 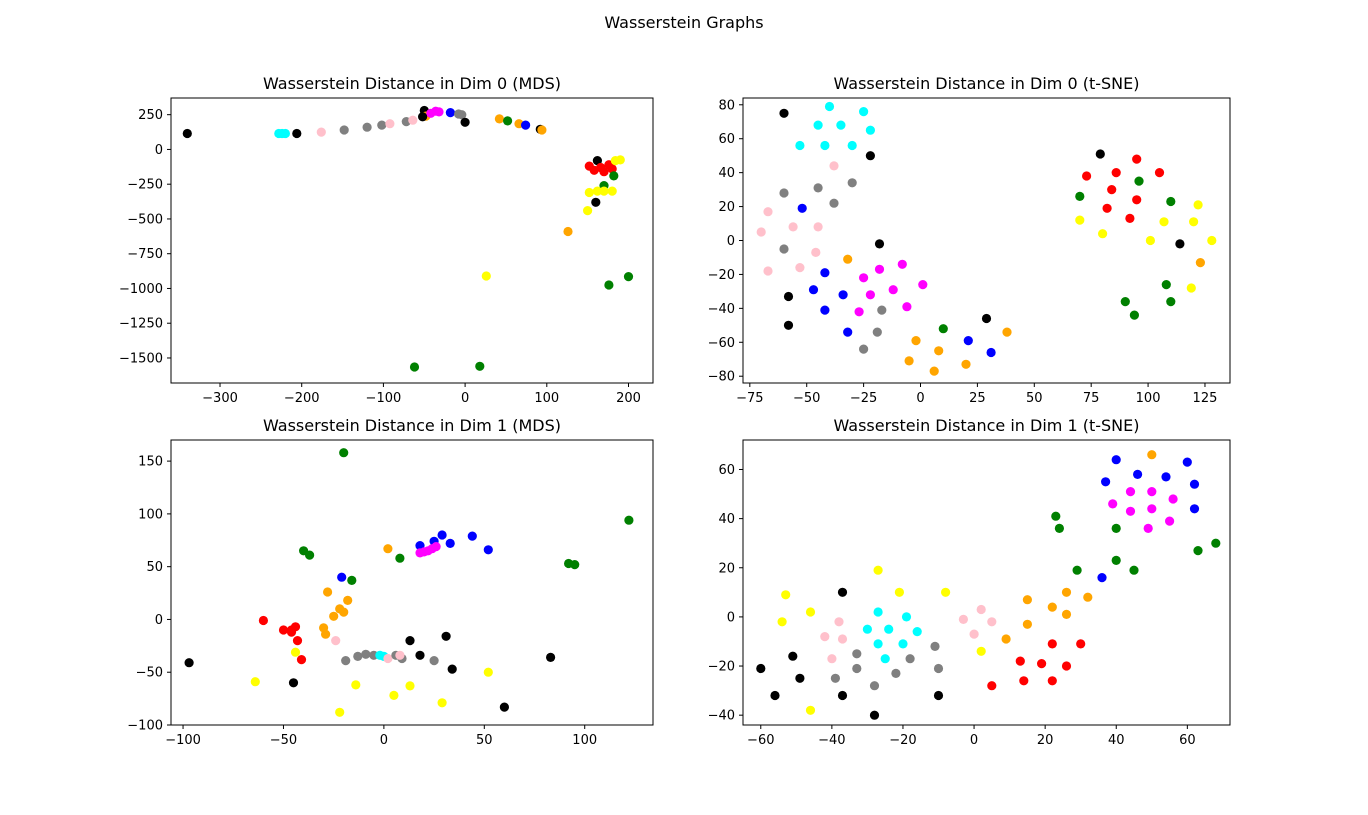 I want to click on y-tick-label: −1000, so click(x=141, y=289).